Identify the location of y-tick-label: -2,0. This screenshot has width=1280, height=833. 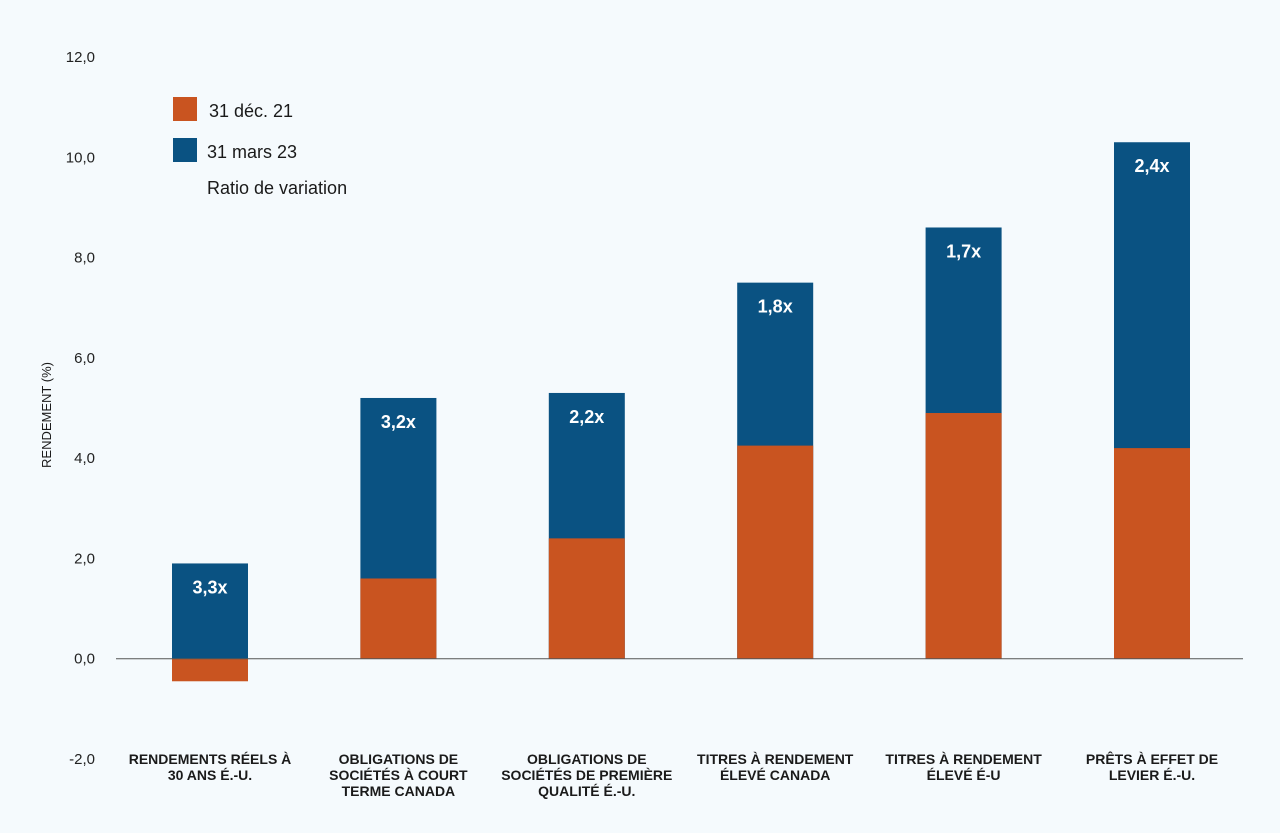
(82, 759).